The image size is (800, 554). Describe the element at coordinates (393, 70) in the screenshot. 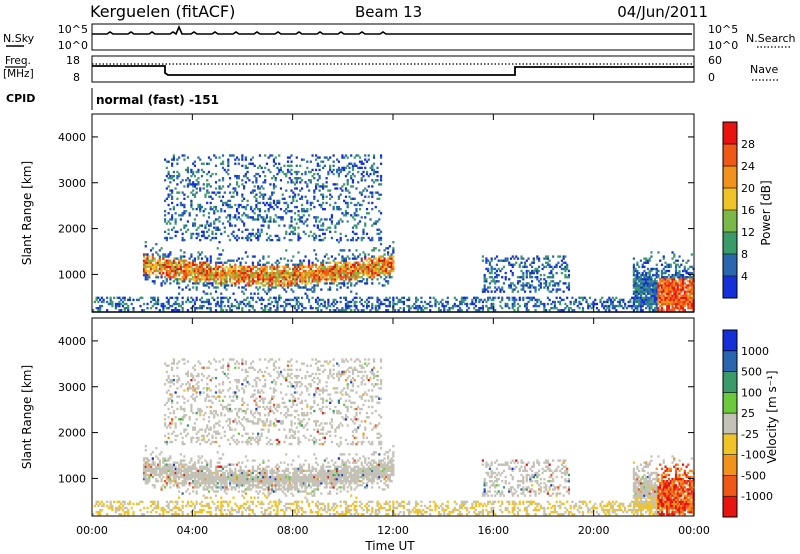

I see `freq-line` at that location.